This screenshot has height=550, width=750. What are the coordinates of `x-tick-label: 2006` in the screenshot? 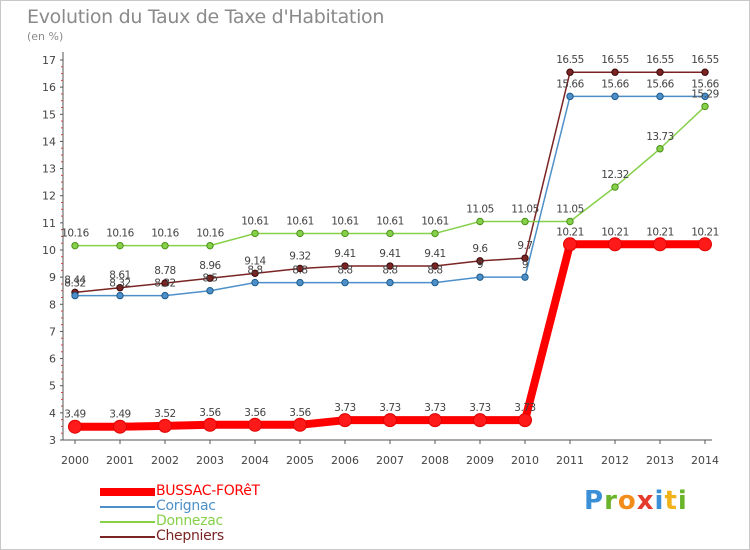 It's located at (345, 460).